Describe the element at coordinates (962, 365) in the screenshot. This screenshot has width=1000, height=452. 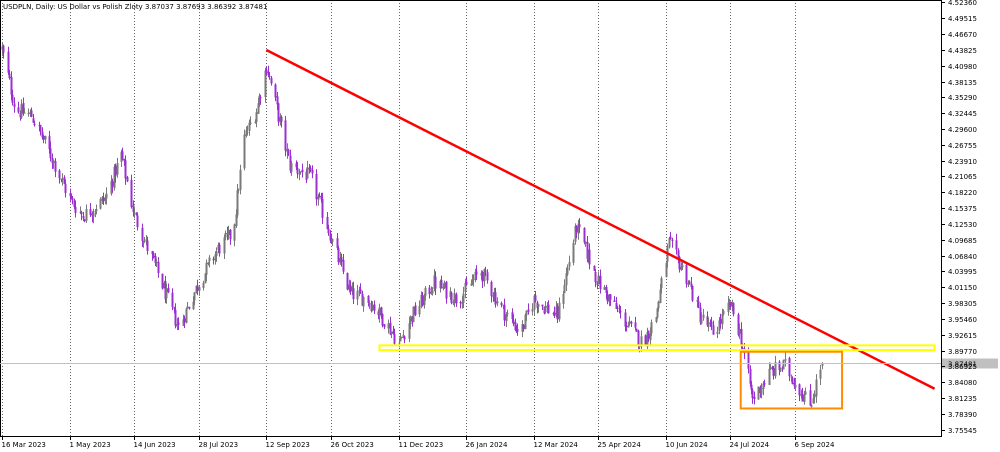
I see `price-label: 3.87481` at that location.